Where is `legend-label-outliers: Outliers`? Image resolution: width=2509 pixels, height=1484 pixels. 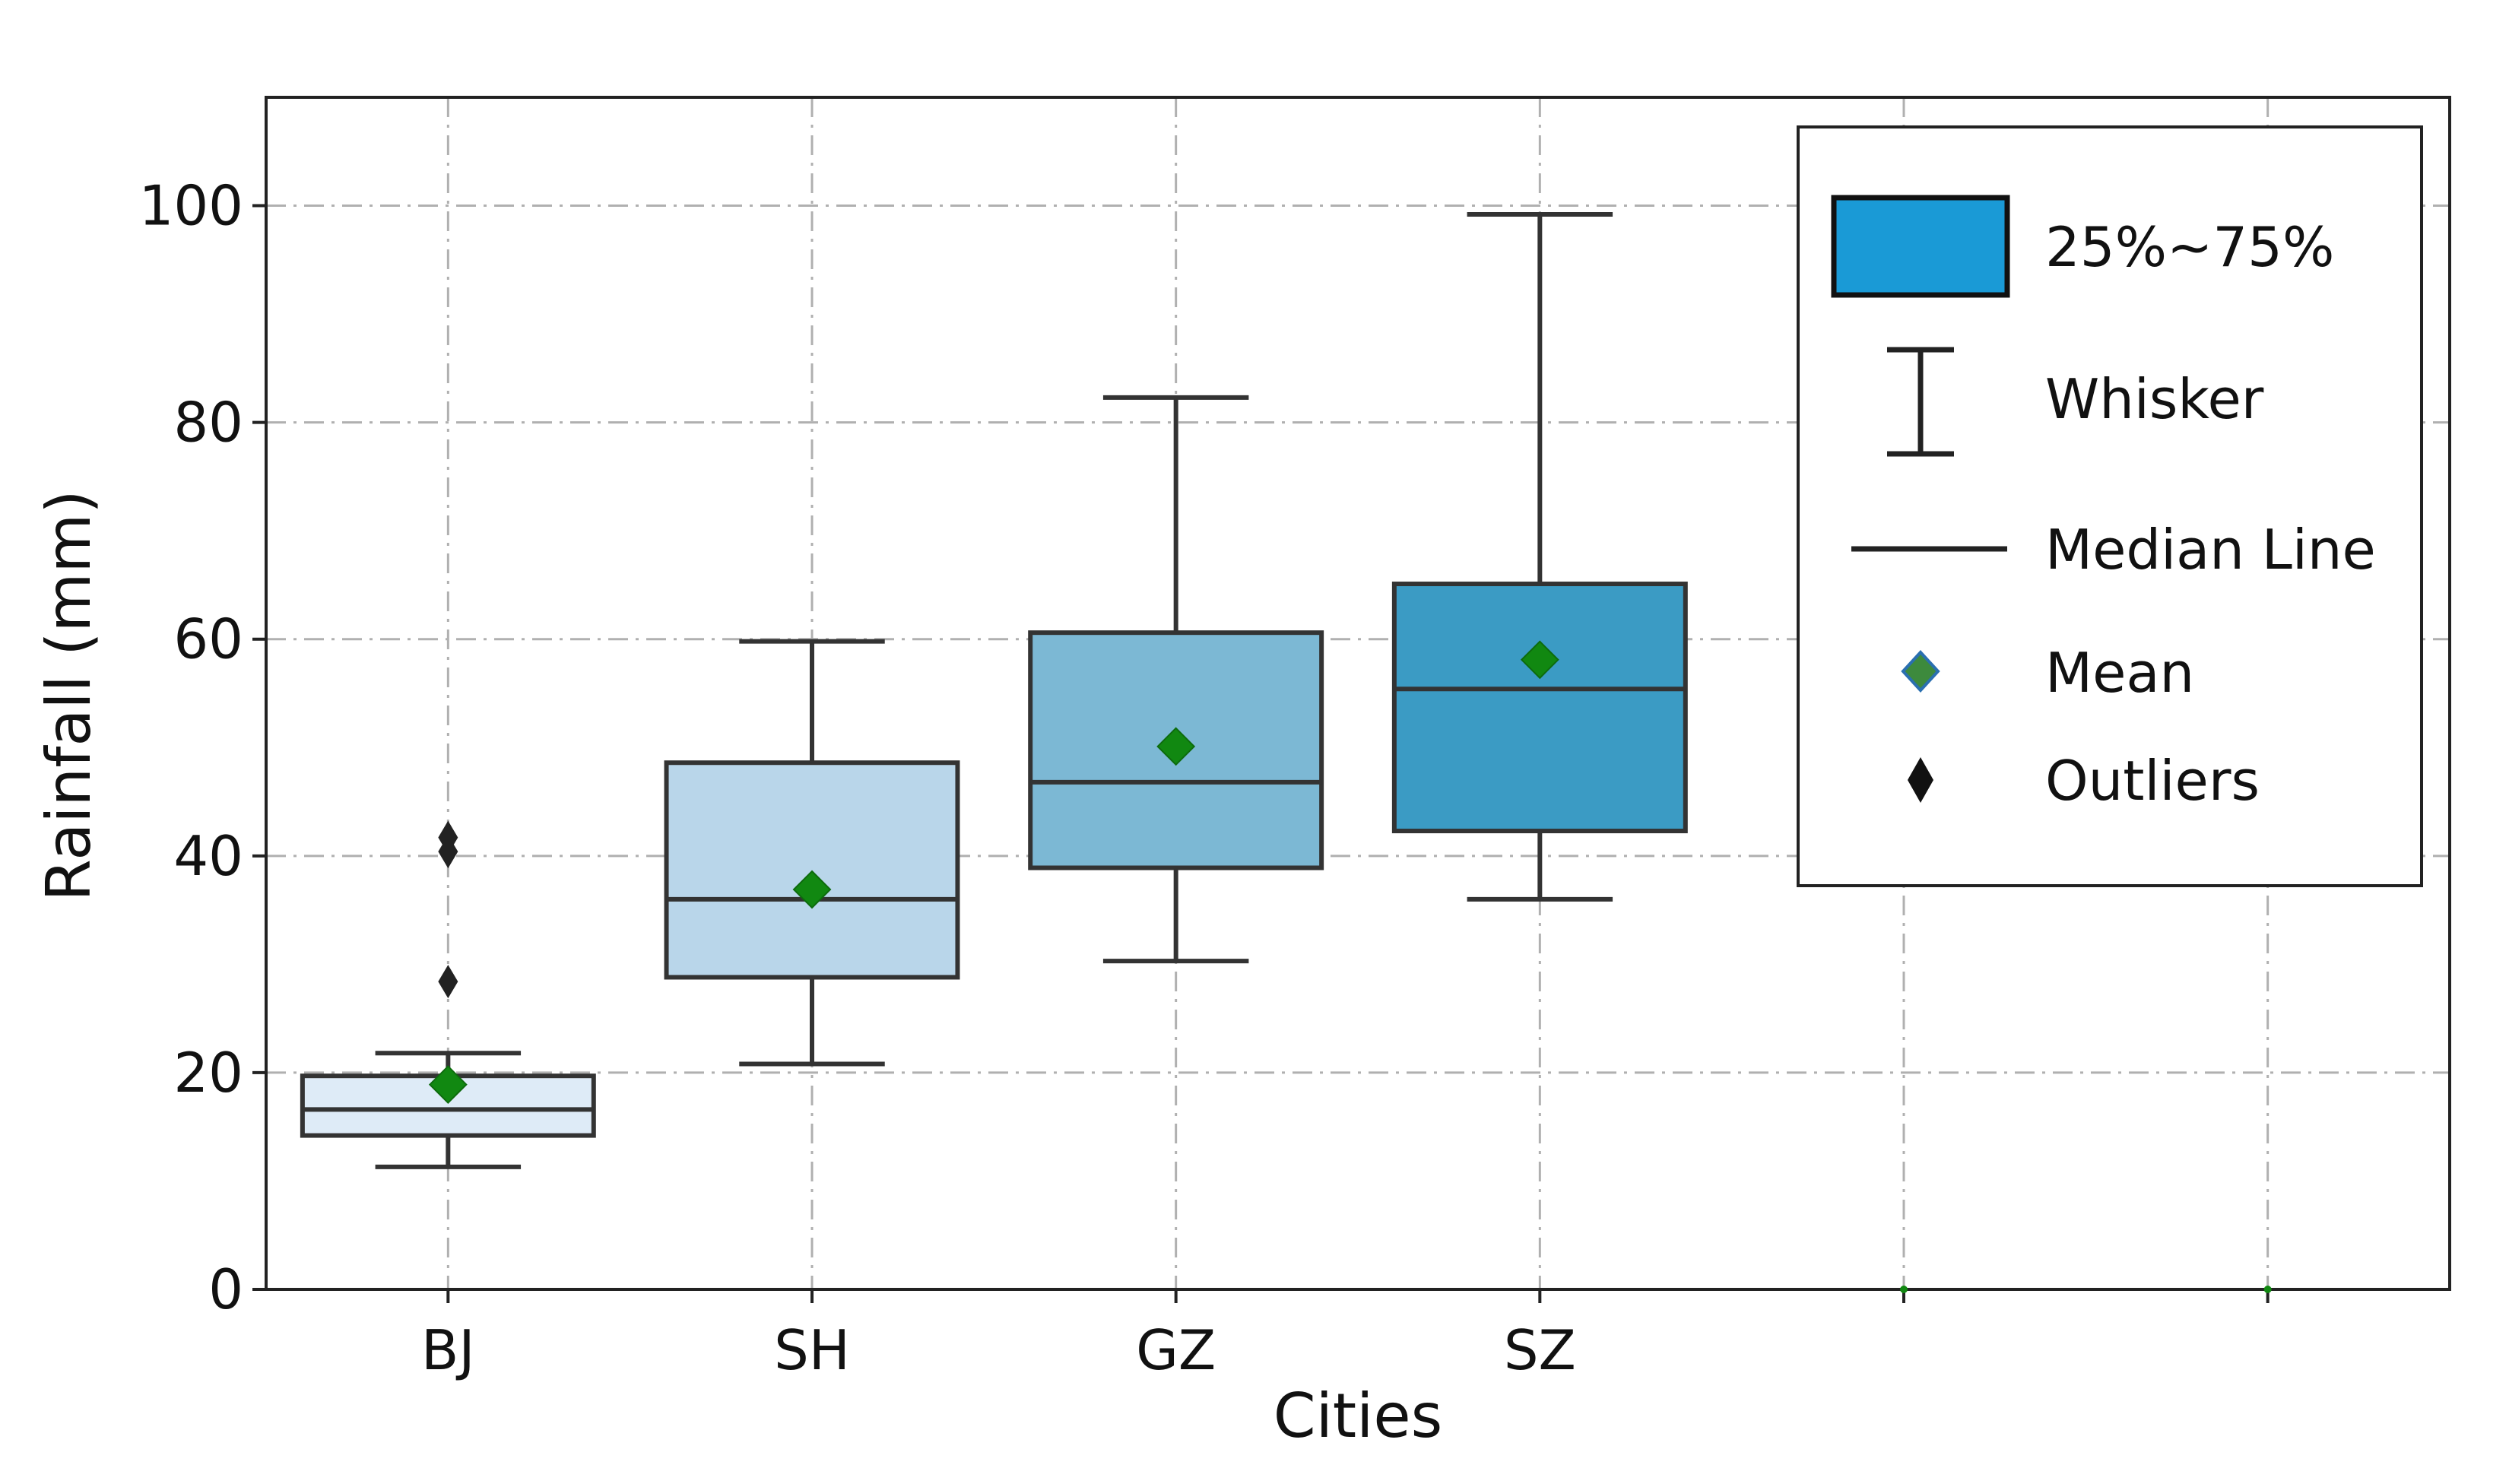
legend-label-outliers: Outliers is located at coordinates (2152, 781).